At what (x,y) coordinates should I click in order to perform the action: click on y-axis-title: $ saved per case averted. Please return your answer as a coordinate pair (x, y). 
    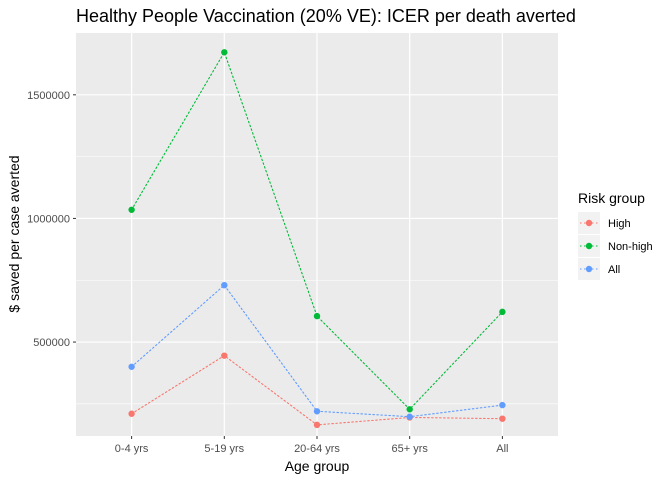
    Looking at the image, I should click on (14, 233).